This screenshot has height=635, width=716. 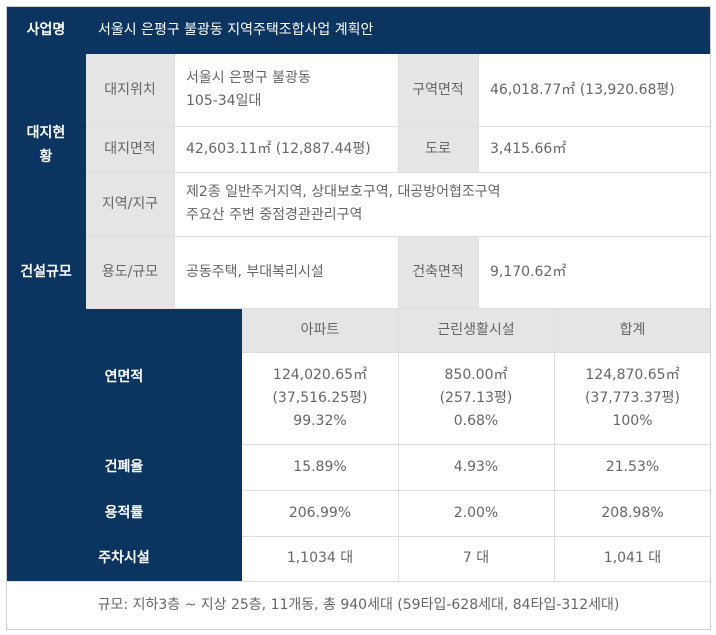 What do you see at coordinates (320, 420) in the screenshot?
I see `floor-area-apartment-ratio: 99.32%` at bounding box center [320, 420].